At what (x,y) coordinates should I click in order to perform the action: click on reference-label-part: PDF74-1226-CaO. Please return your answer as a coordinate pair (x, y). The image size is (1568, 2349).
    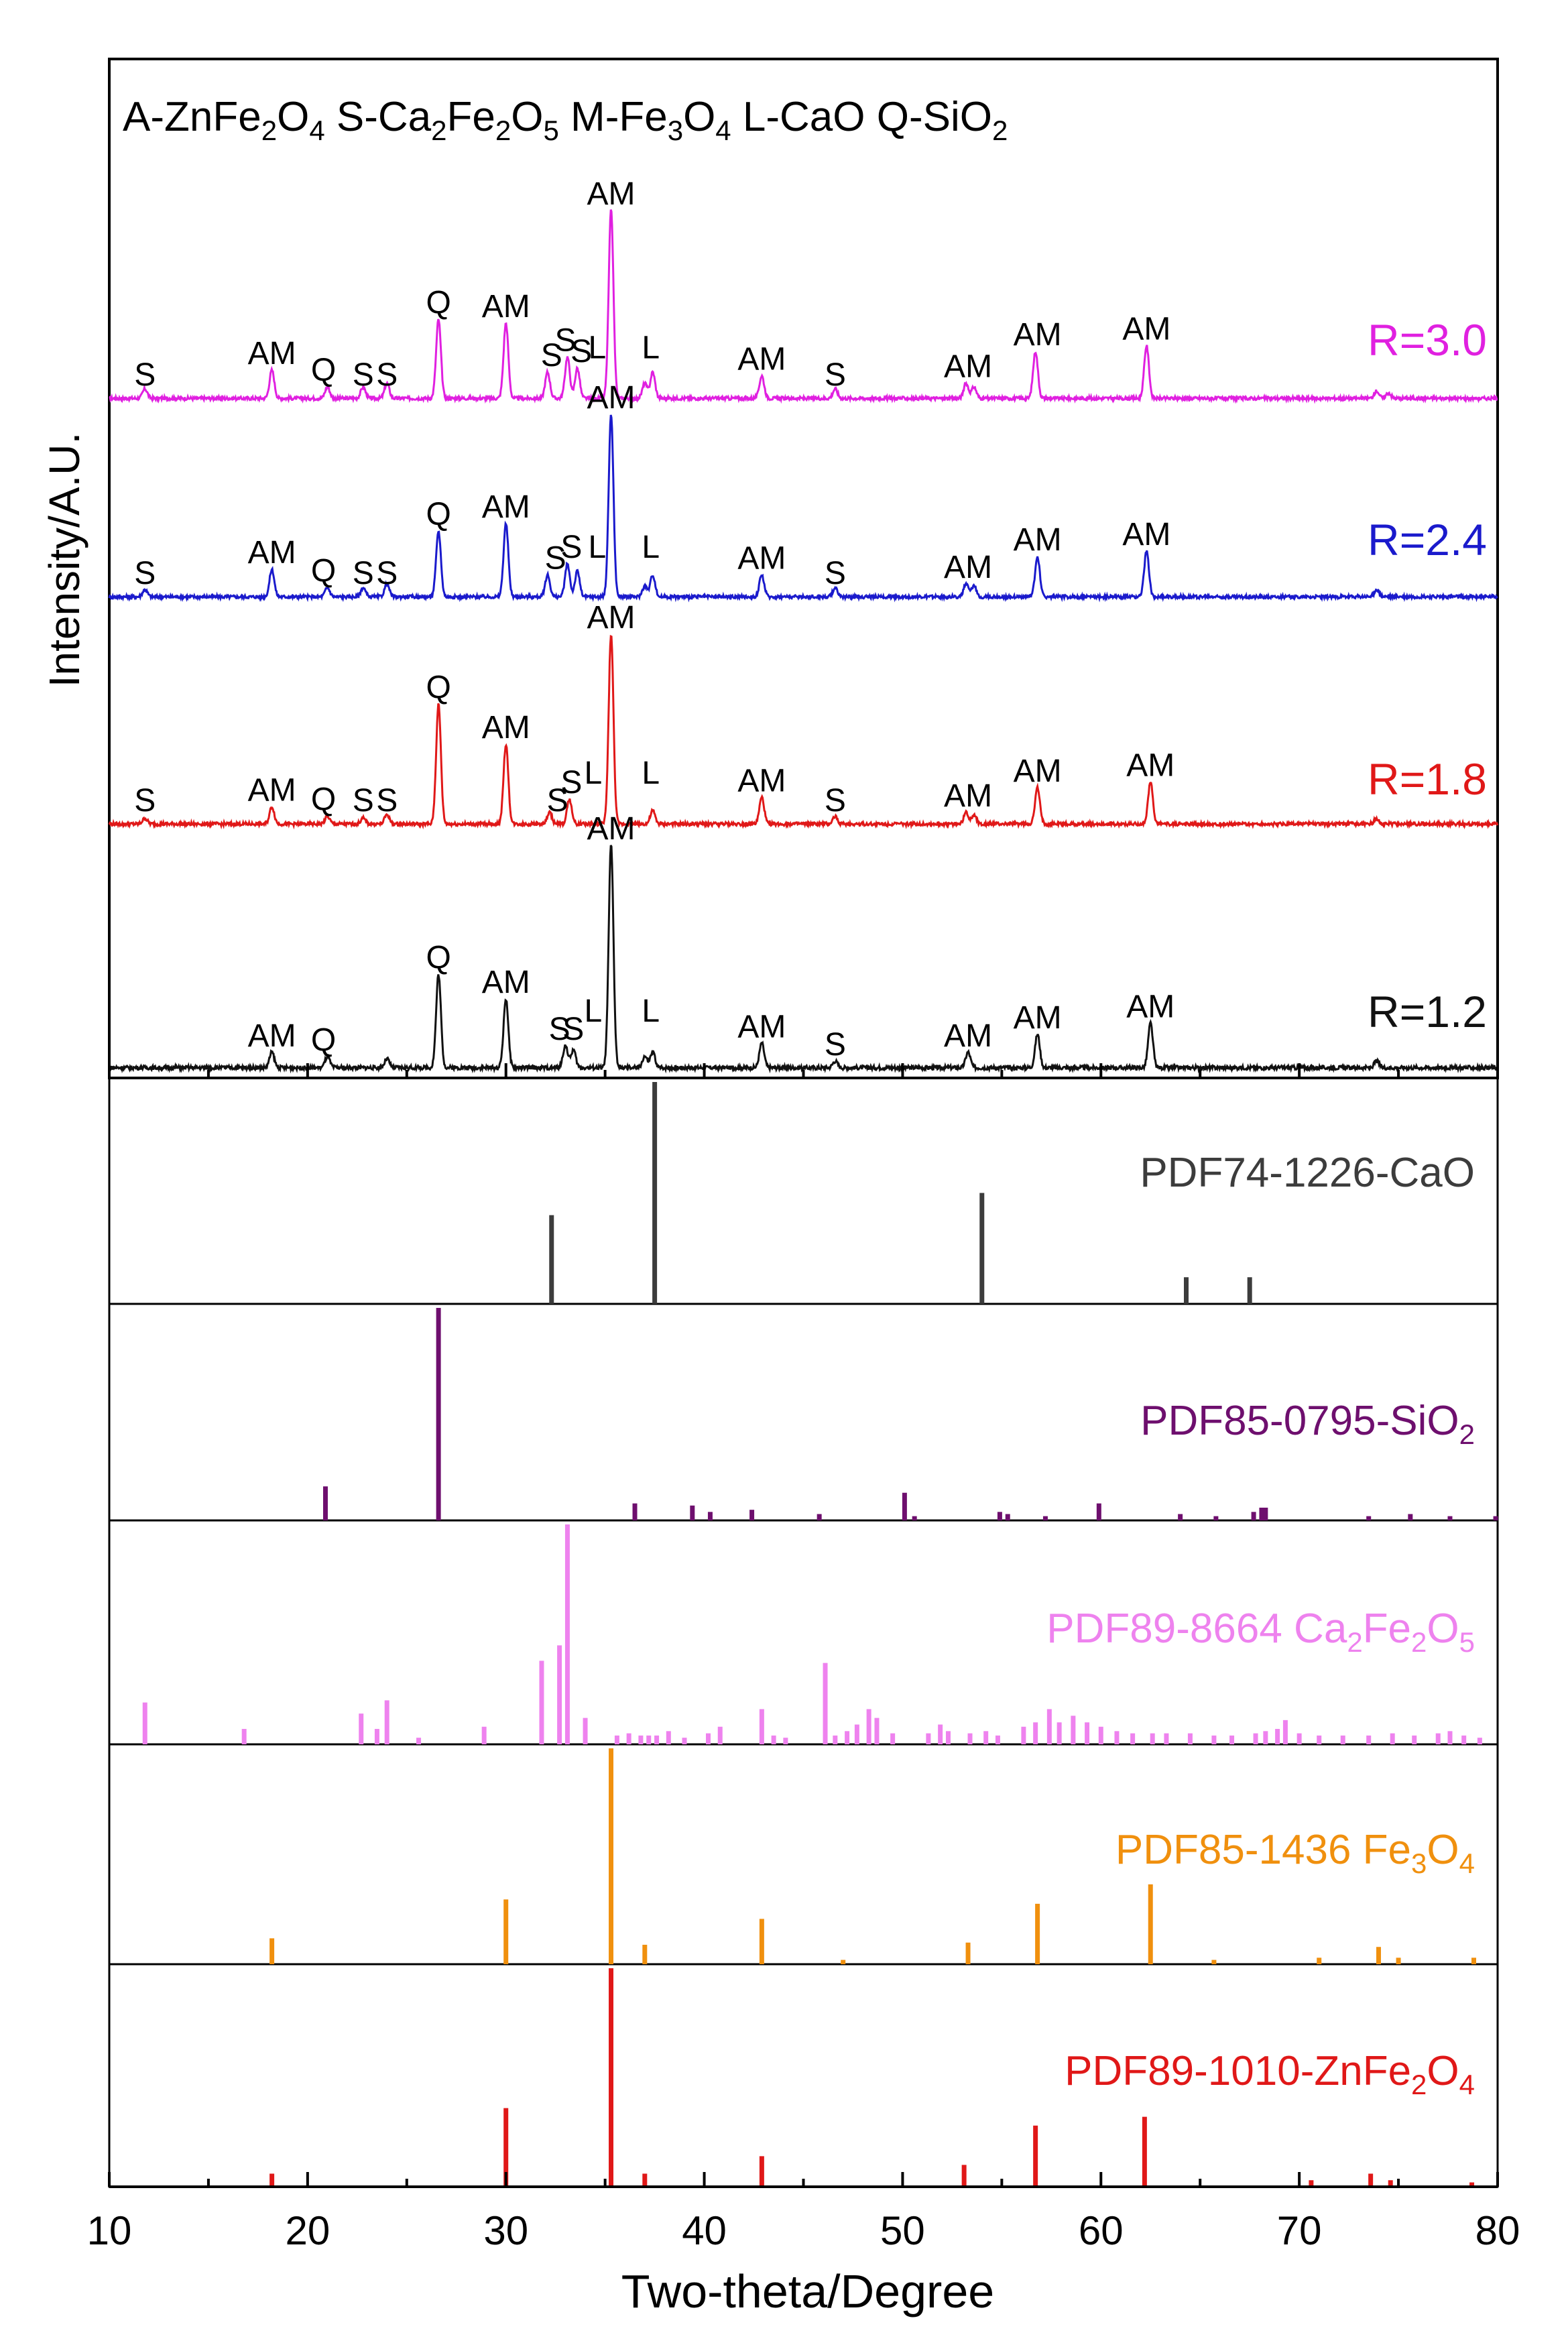
    Looking at the image, I should click on (1308, 1173).